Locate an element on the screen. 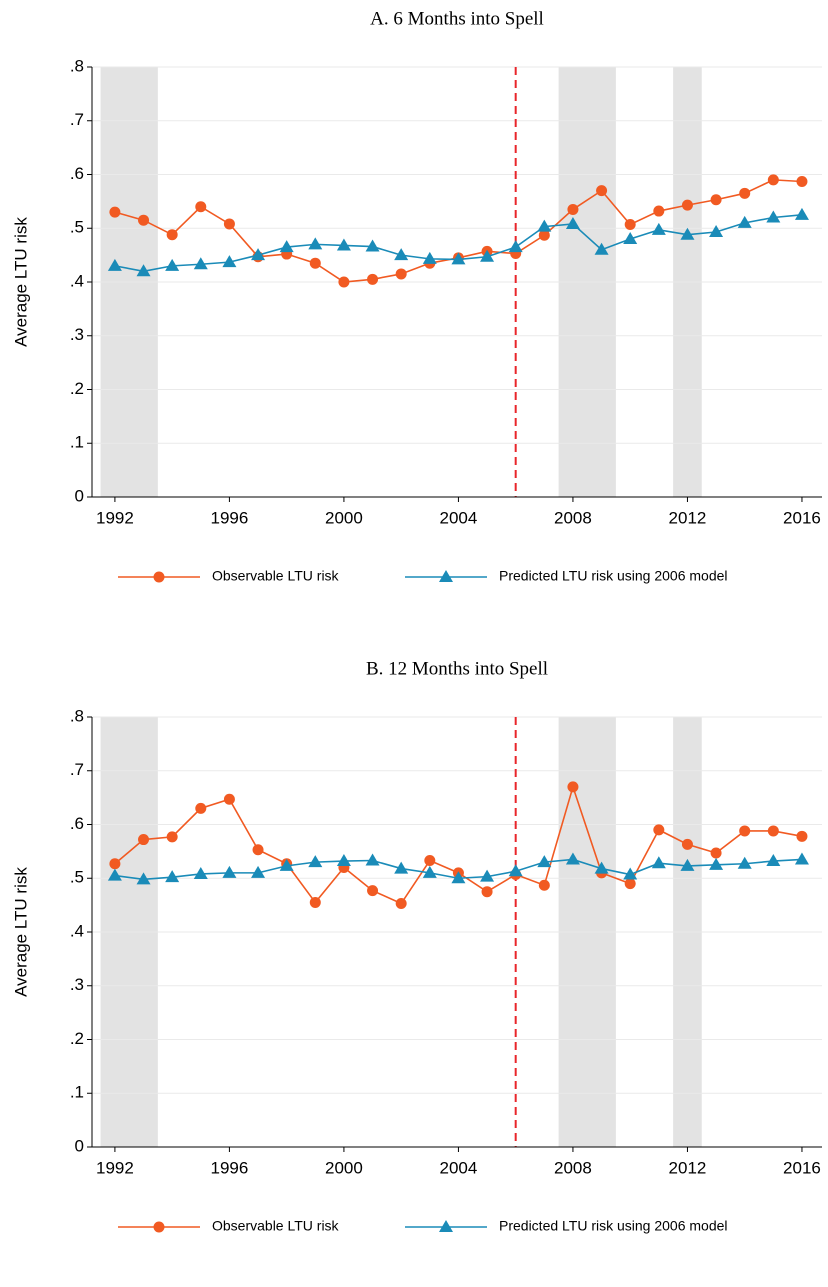  x-tick-label: 2004 is located at coordinates (459, 517).